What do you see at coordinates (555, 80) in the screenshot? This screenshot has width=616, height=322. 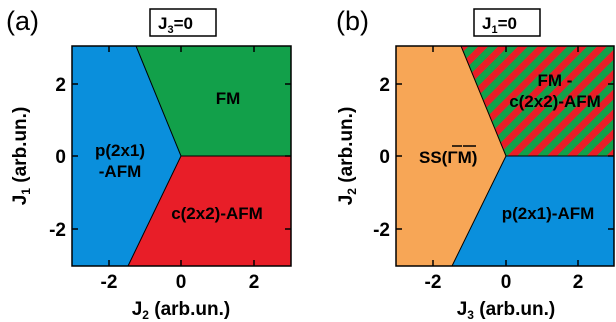 I see `panel-b-label-mixed-line1: FM -` at bounding box center [555, 80].